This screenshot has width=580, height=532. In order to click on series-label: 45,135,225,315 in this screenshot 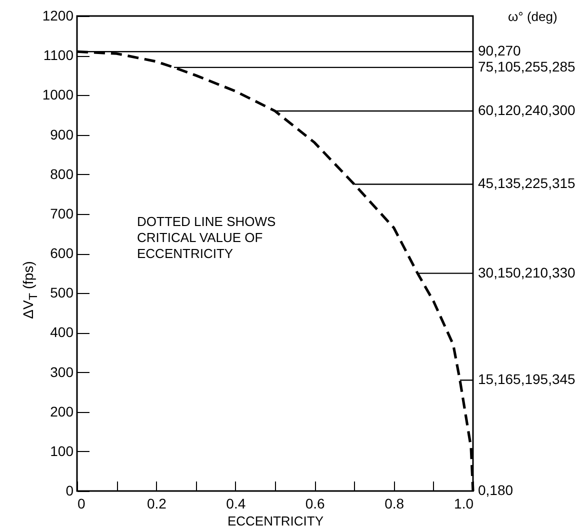, I will do `click(527, 183)`.